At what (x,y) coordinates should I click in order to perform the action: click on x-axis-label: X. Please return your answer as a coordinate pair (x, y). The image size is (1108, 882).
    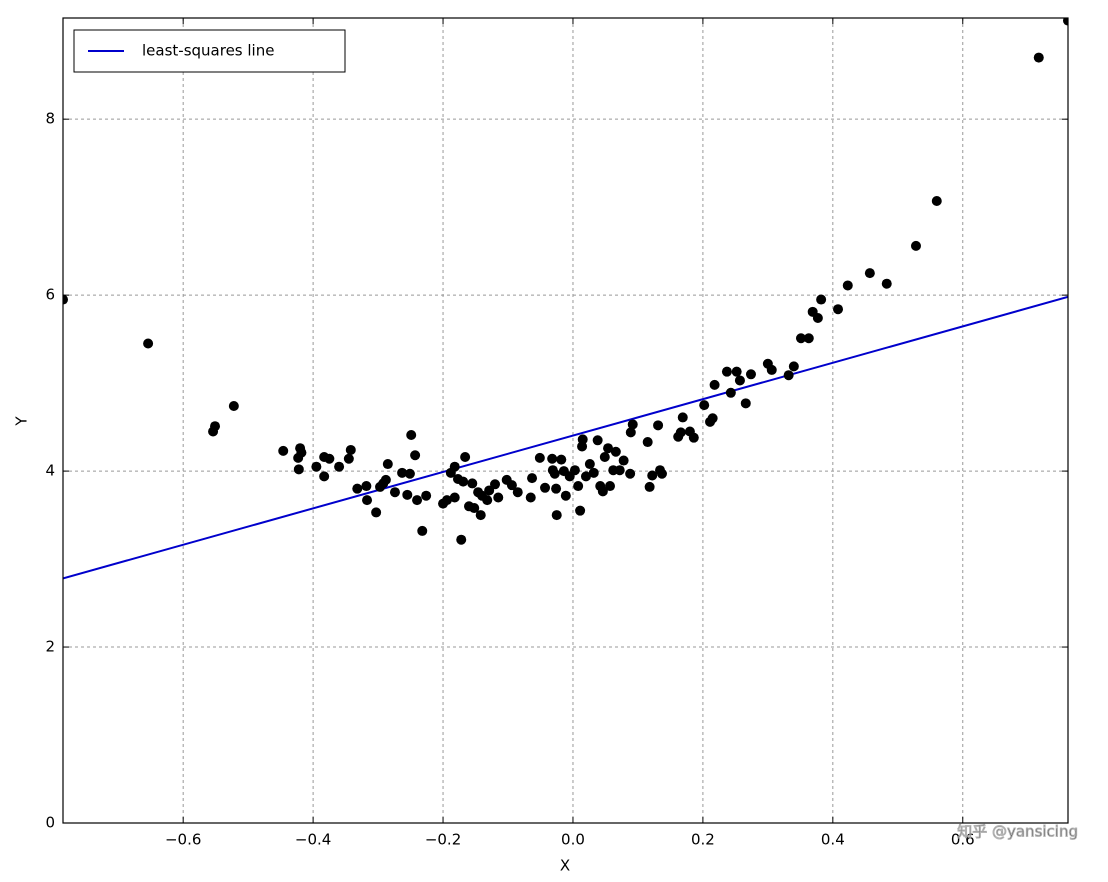
    Looking at the image, I should click on (565, 866).